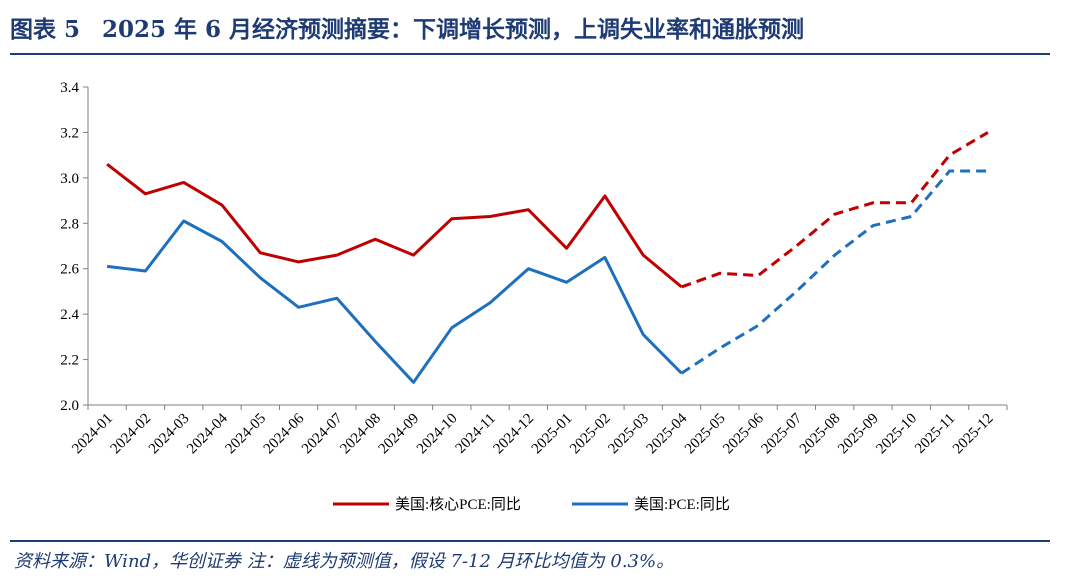  What do you see at coordinates (437, 434) in the screenshot?
I see `x-tick-label: 2024-10` at bounding box center [437, 434].